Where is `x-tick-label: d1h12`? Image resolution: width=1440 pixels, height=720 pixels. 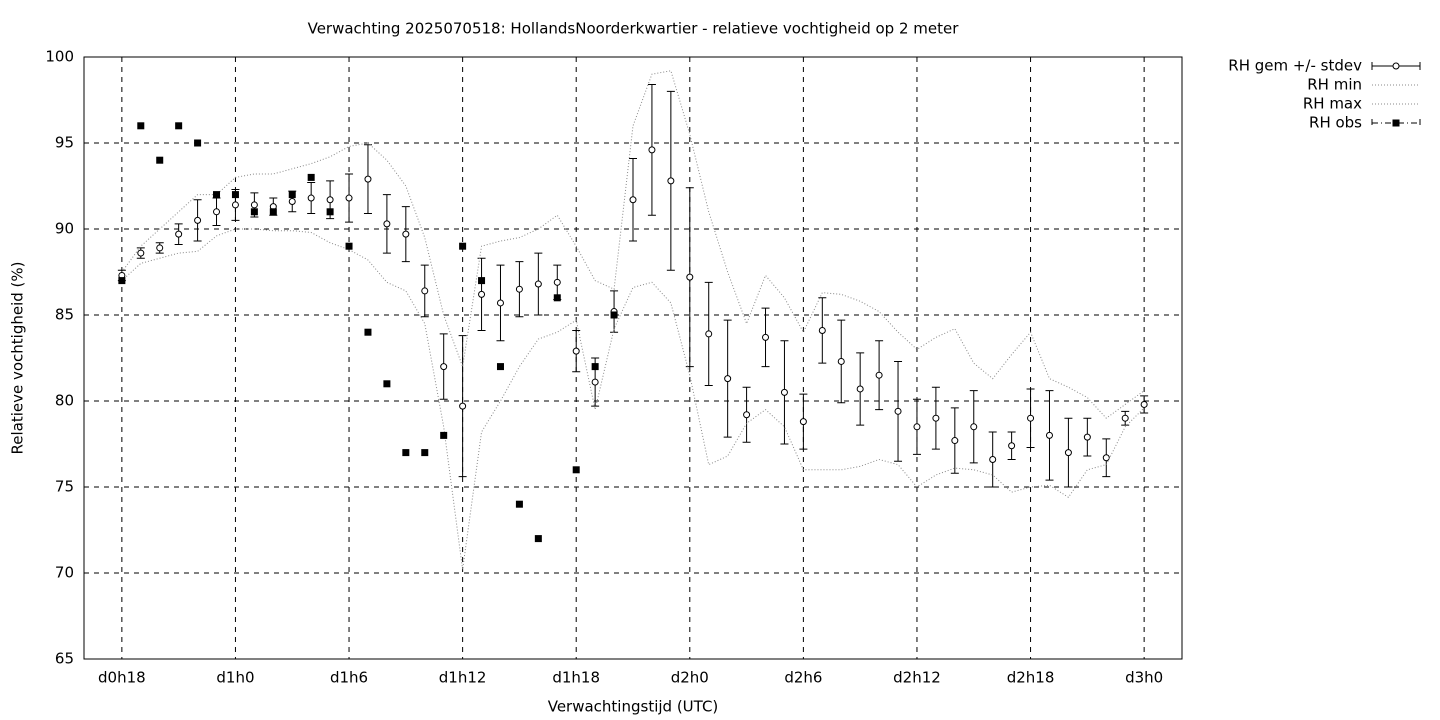
x-tick-label: d1h12 is located at coordinates (463, 678).